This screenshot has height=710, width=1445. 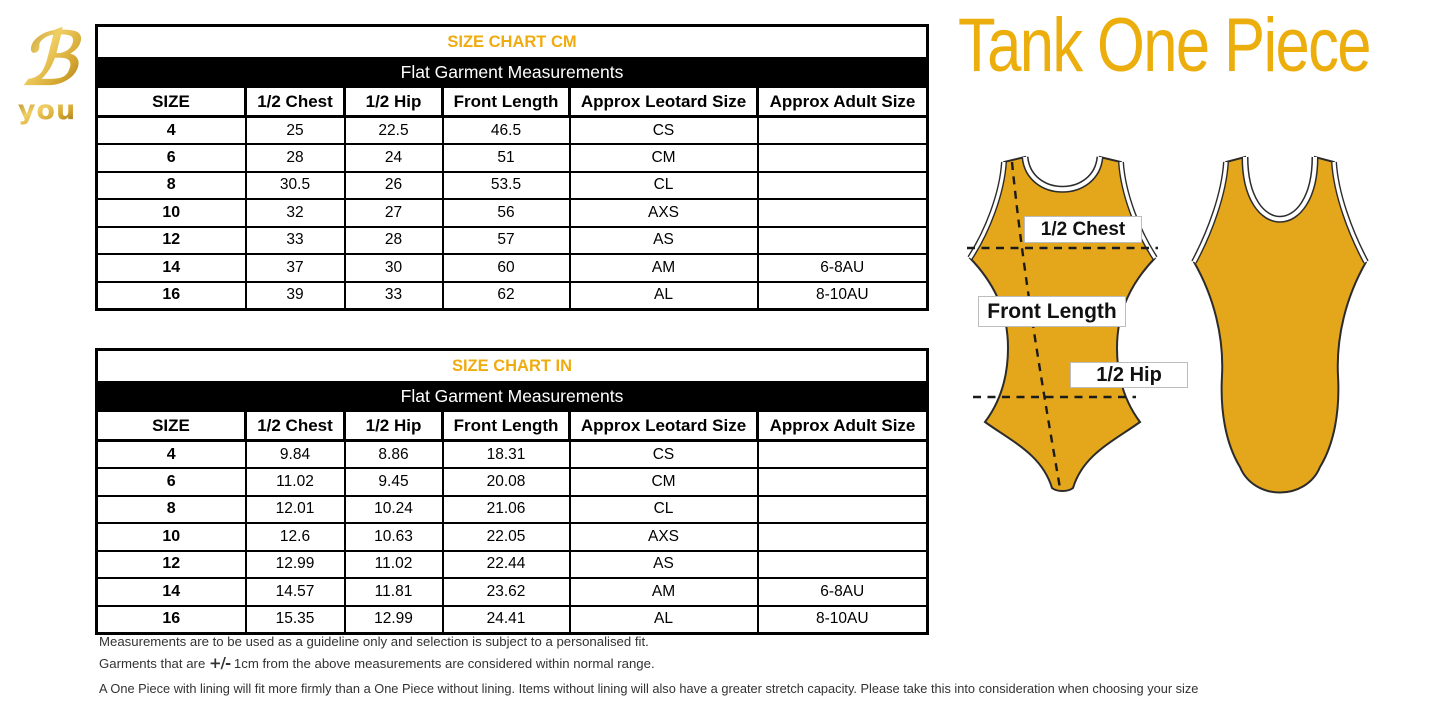 What do you see at coordinates (512, 213) in the screenshot?
I see `table-row: 10 32 27 56 AXS` at bounding box center [512, 213].